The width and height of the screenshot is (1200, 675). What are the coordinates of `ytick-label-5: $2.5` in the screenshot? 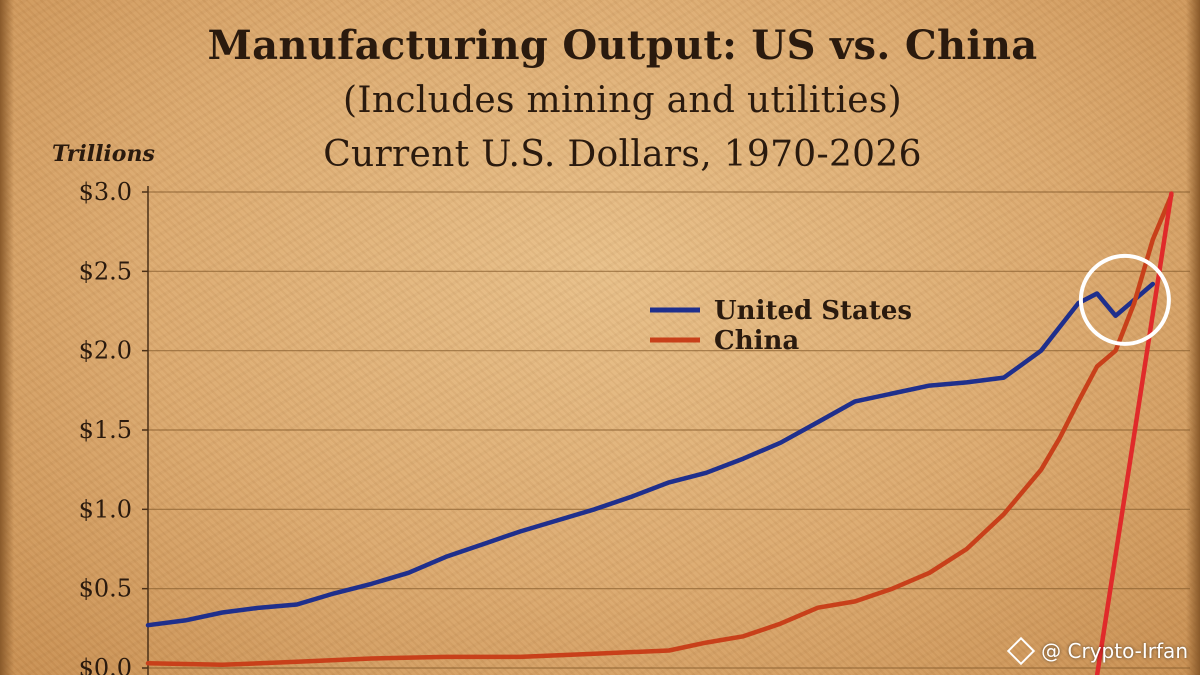 It's located at (105, 271).